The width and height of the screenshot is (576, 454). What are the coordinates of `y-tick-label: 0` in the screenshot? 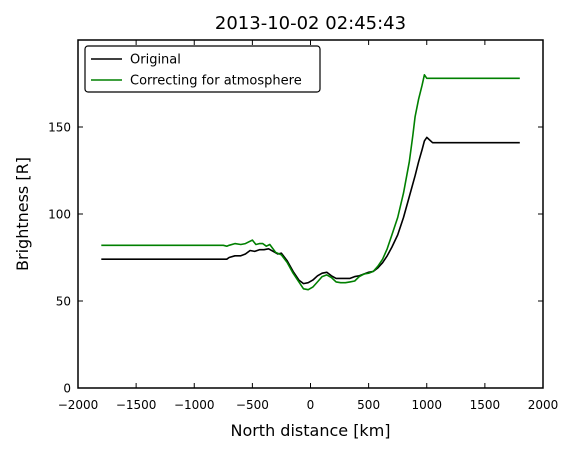 It's located at (67, 389).